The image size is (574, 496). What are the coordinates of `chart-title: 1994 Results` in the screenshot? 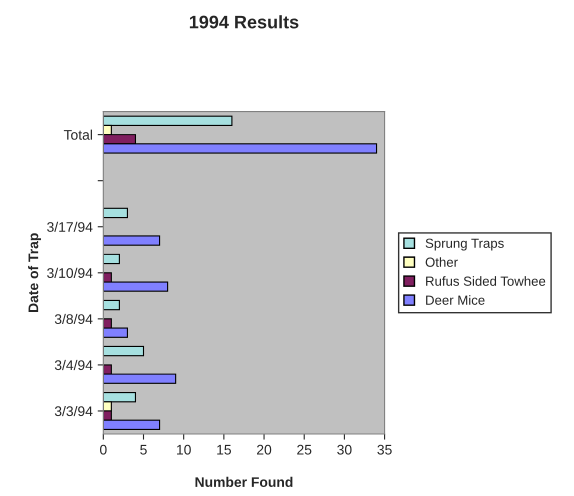 It's located at (244, 21).